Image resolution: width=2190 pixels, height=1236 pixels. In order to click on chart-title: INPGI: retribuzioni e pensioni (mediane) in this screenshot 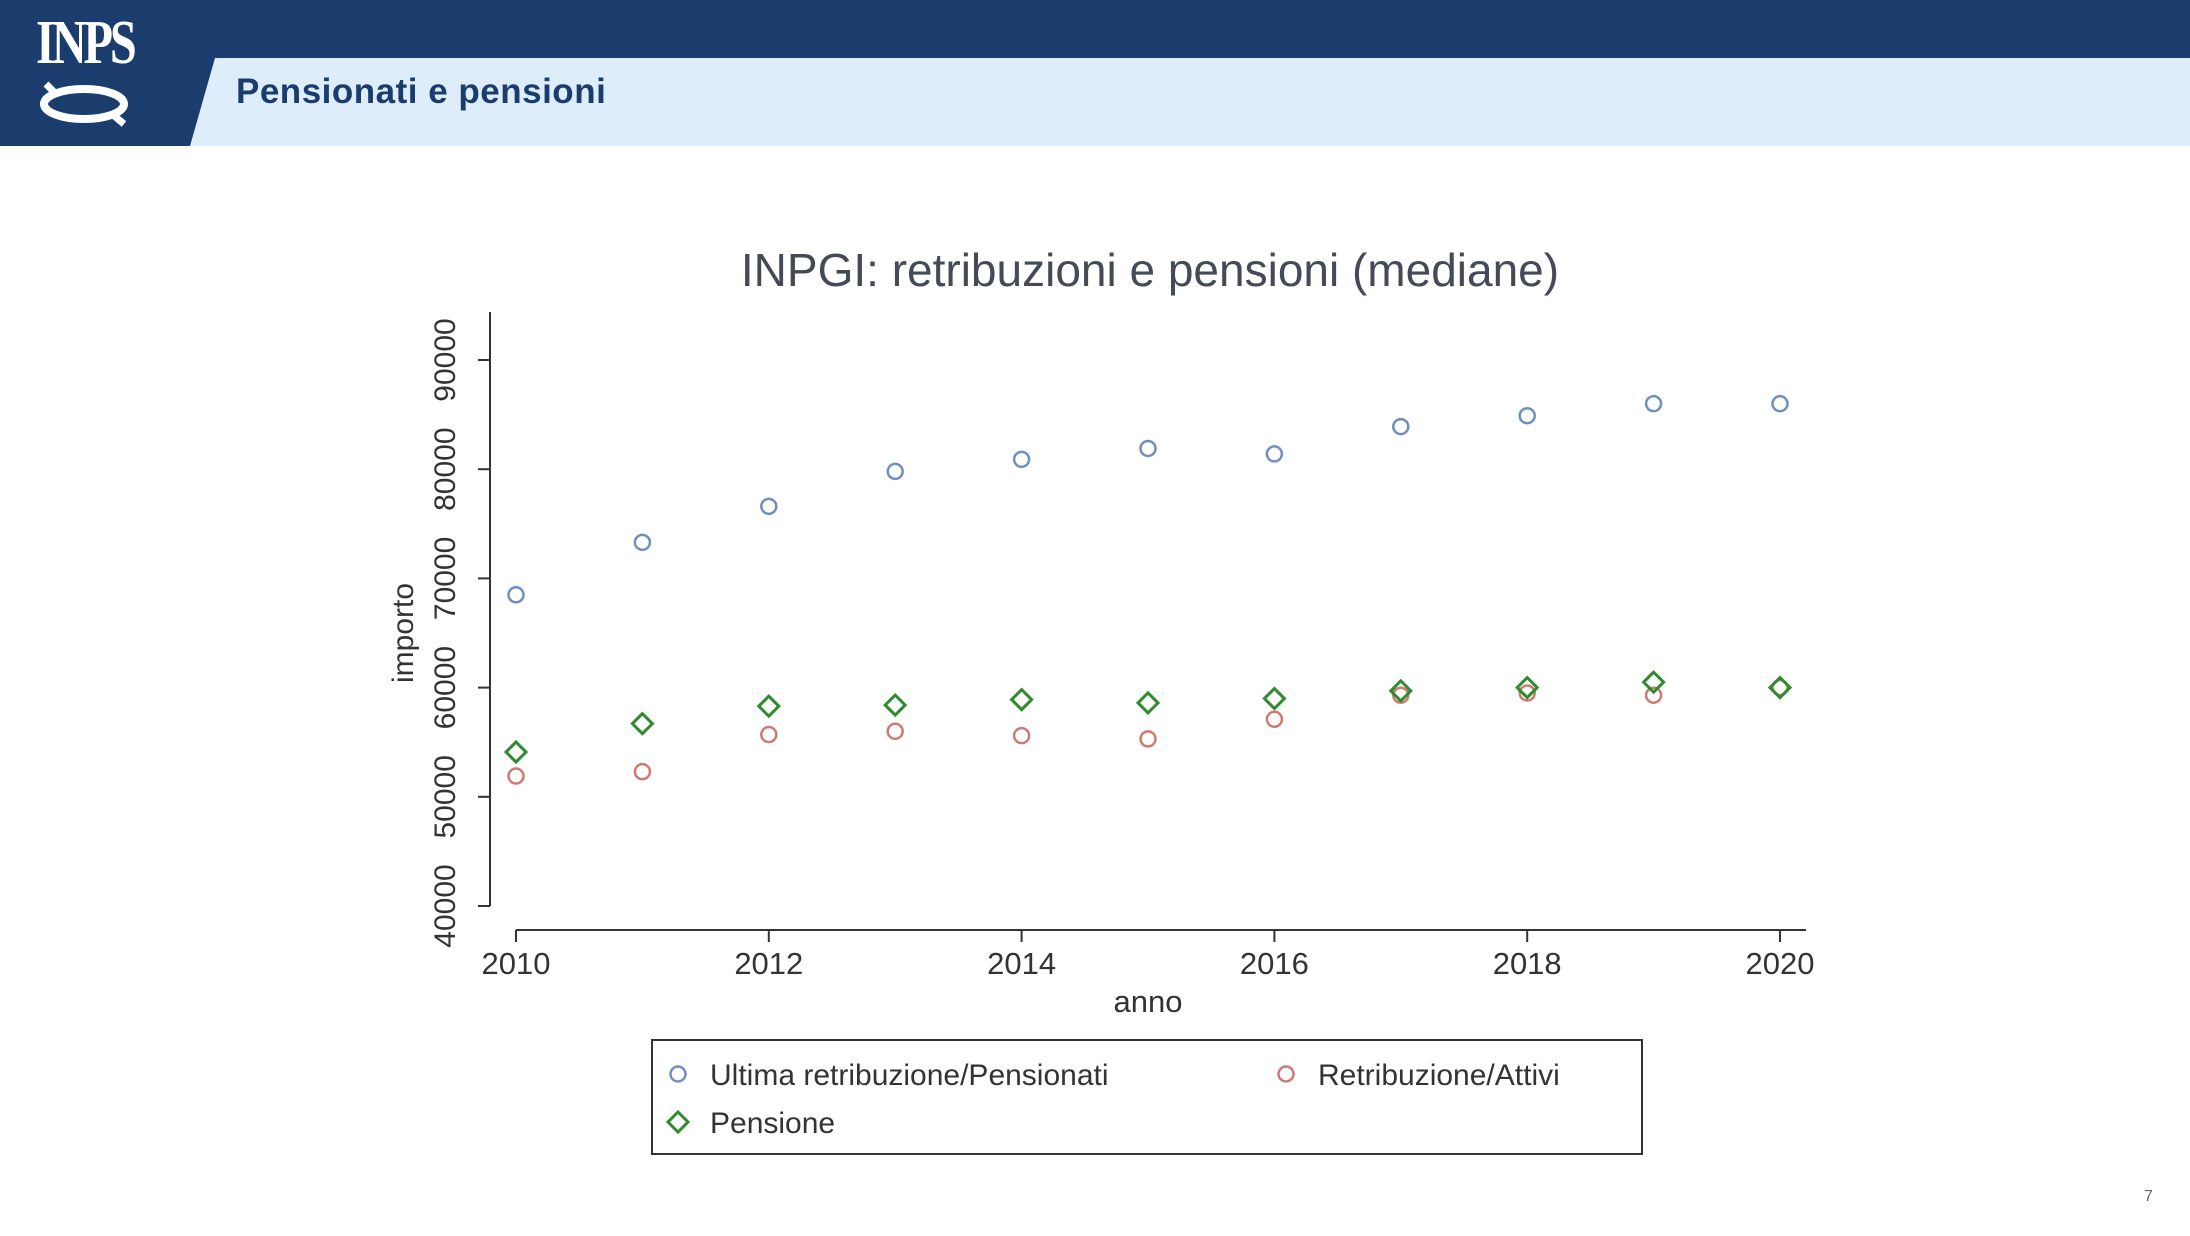, I will do `click(1150, 270)`.